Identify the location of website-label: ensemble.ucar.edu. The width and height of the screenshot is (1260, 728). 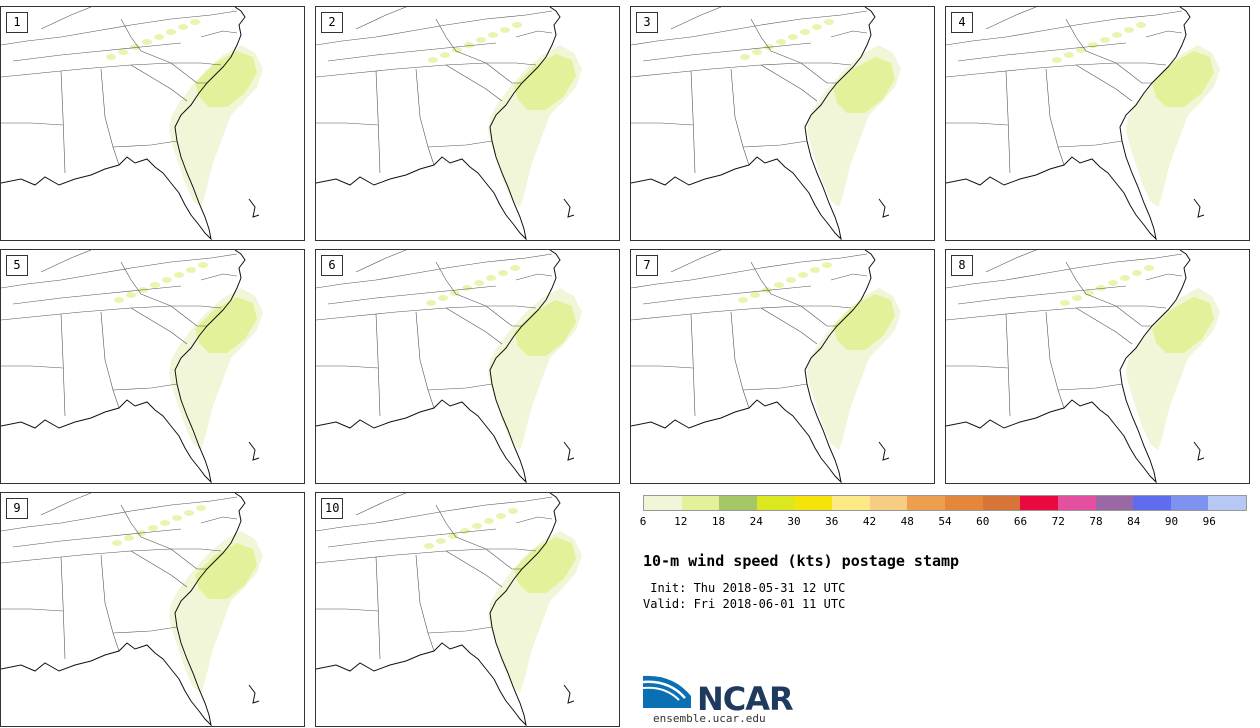
(709, 718).